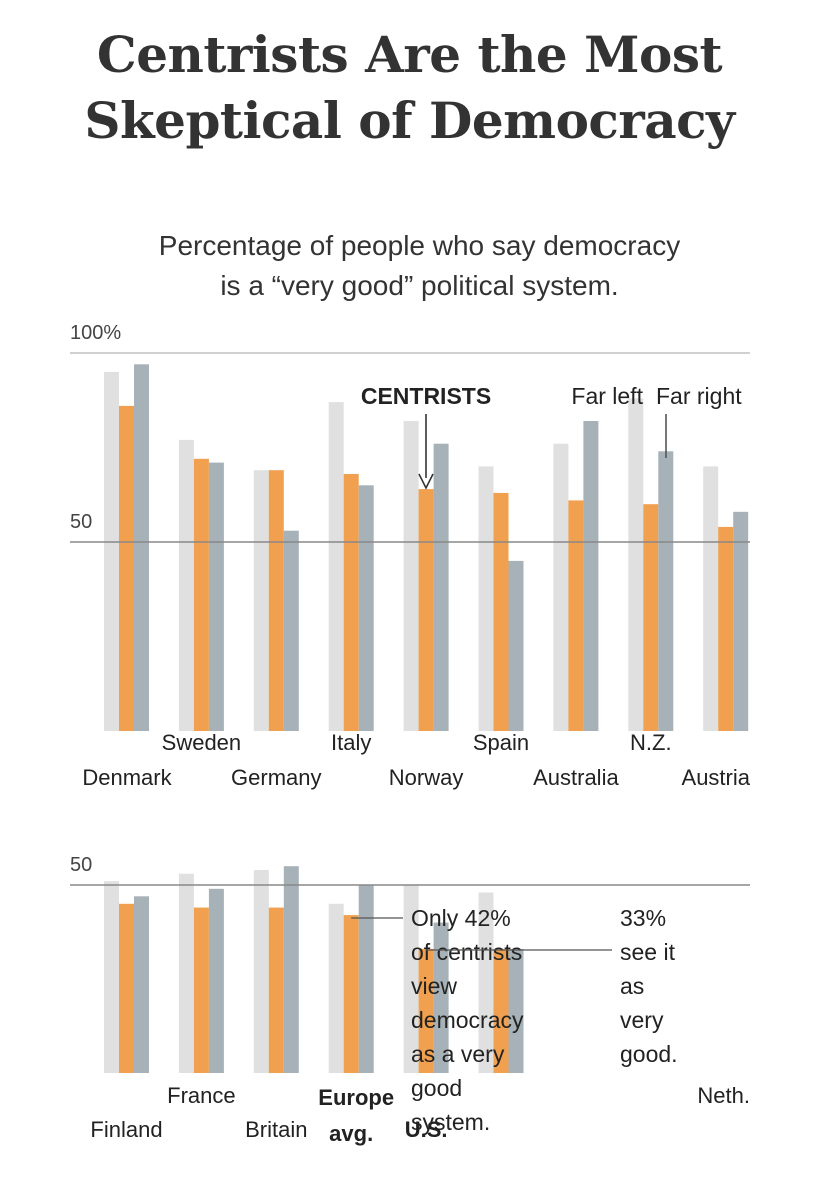  I want to click on category-label-france: France, so click(201, 1095).